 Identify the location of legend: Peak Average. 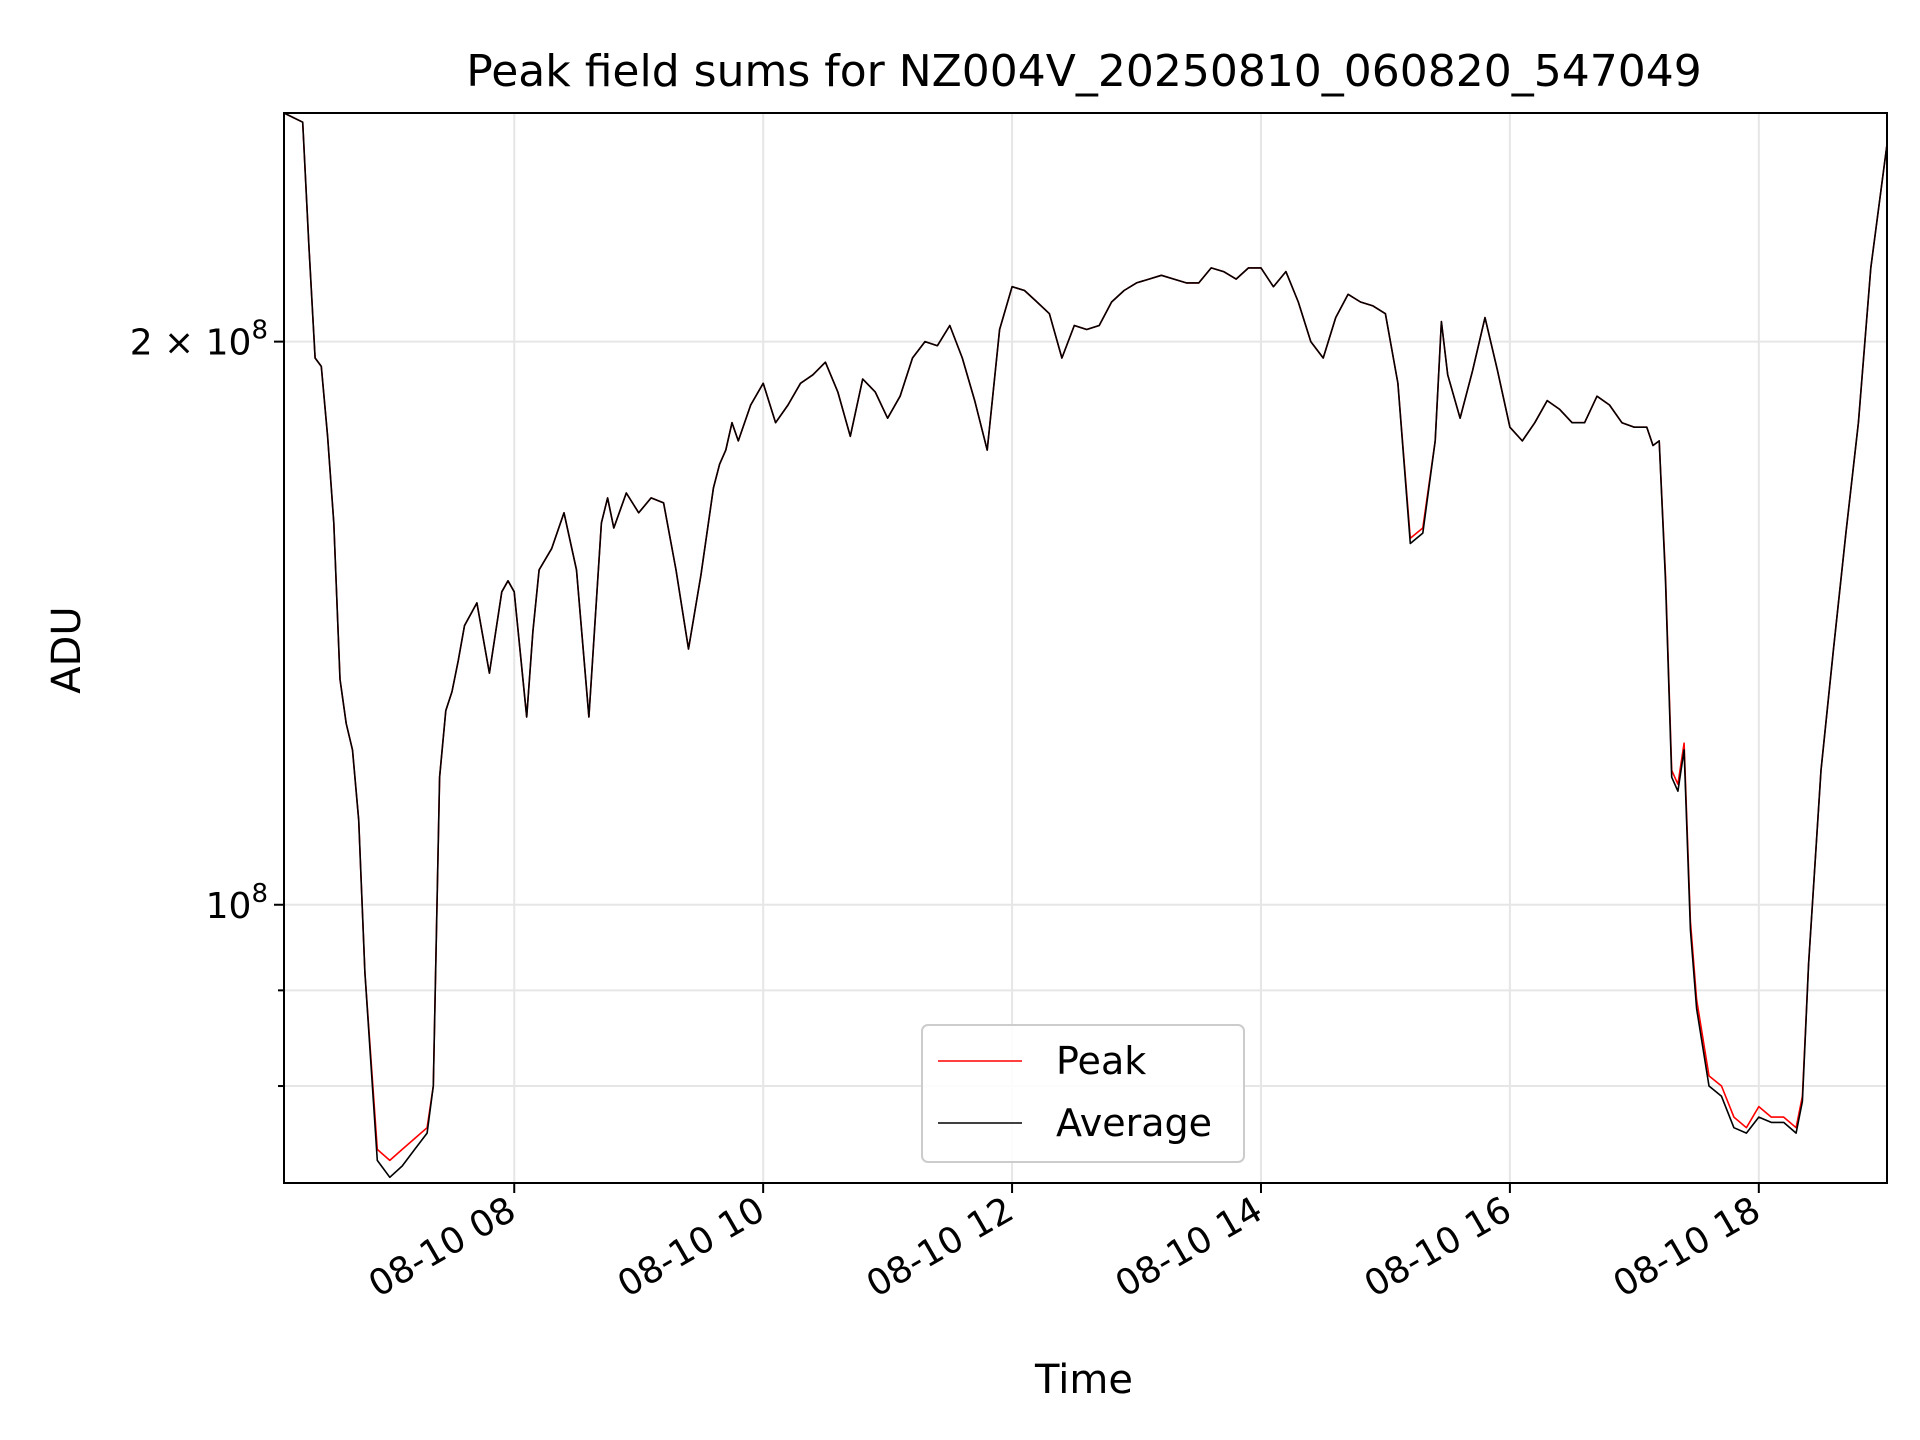
(1083, 1093).